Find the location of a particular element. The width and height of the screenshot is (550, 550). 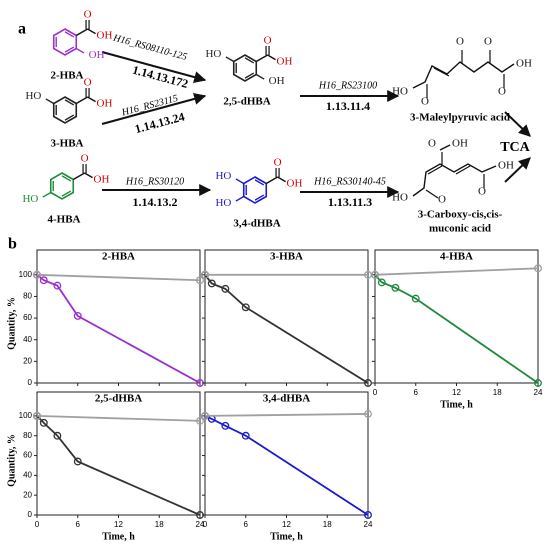

compound-name: 3,4-dHBA is located at coordinates (256, 224).